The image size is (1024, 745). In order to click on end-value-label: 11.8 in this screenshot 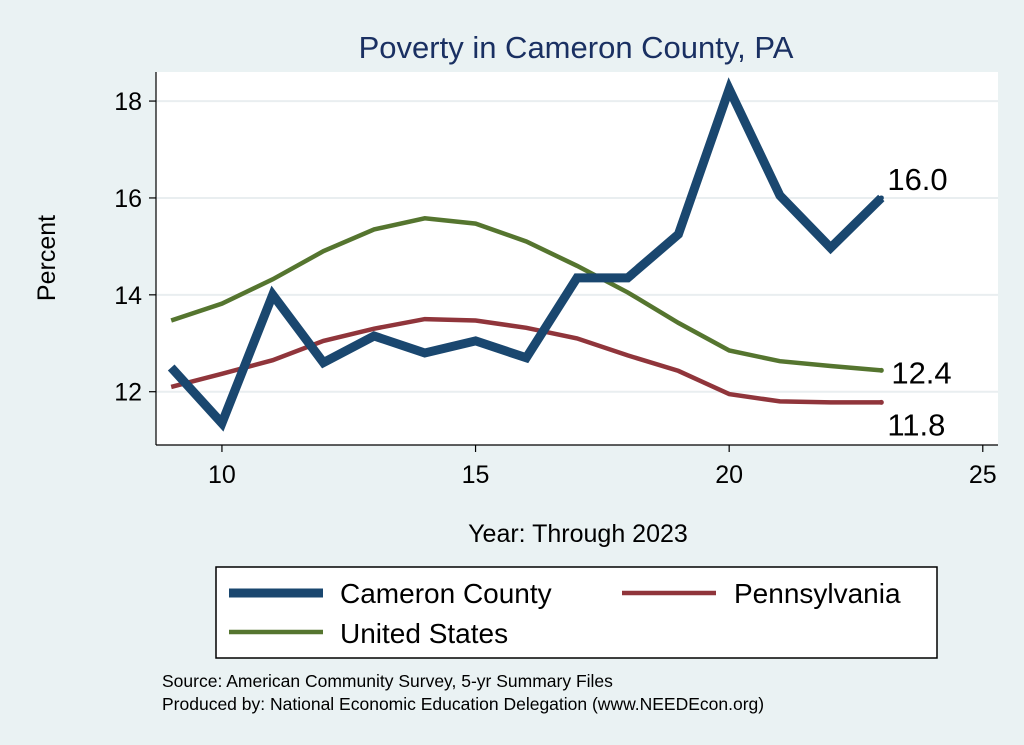, I will do `click(916, 424)`.